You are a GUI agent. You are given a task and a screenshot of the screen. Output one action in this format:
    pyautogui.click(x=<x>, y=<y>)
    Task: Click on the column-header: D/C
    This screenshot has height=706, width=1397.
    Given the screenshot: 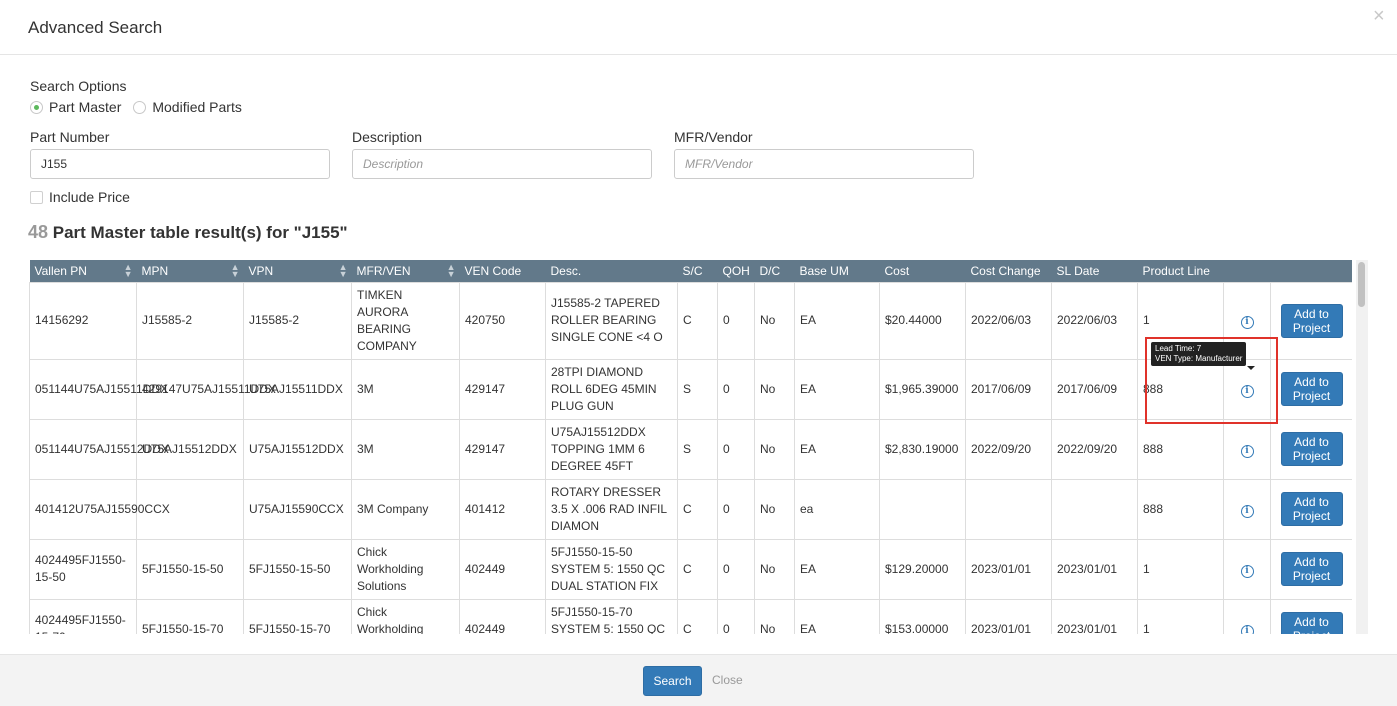 What is the action you would take?
    pyautogui.click(x=774, y=271)
    